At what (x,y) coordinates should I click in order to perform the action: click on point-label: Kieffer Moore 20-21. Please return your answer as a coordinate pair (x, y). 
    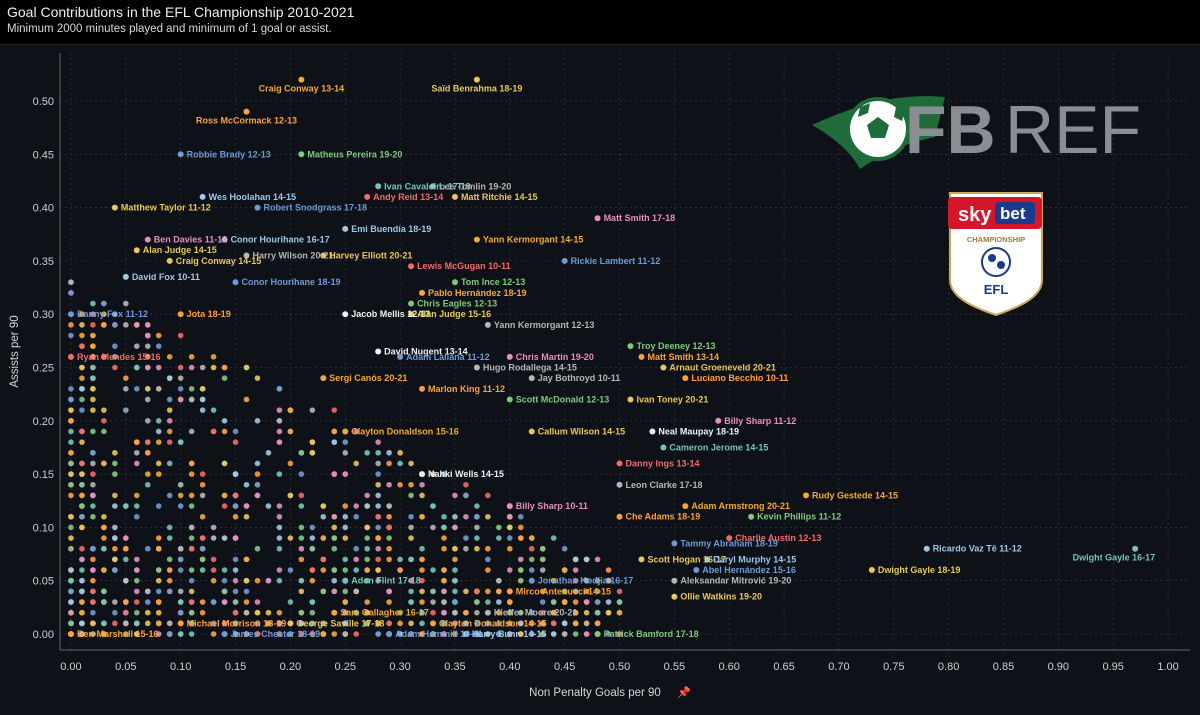
    Looking at the image, I should click on (536, 613).